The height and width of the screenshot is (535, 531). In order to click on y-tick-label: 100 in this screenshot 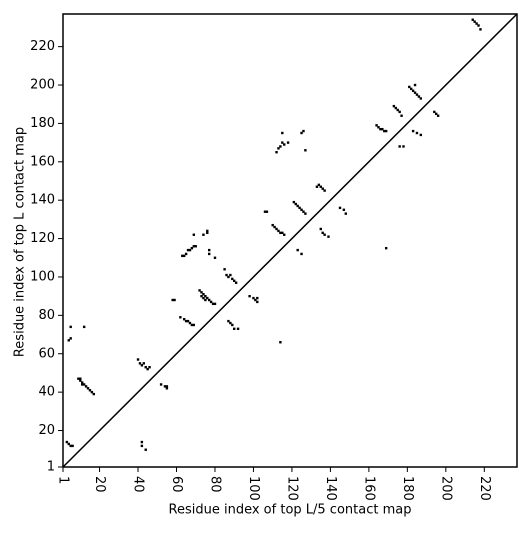, I will do `click(42, 276)`.